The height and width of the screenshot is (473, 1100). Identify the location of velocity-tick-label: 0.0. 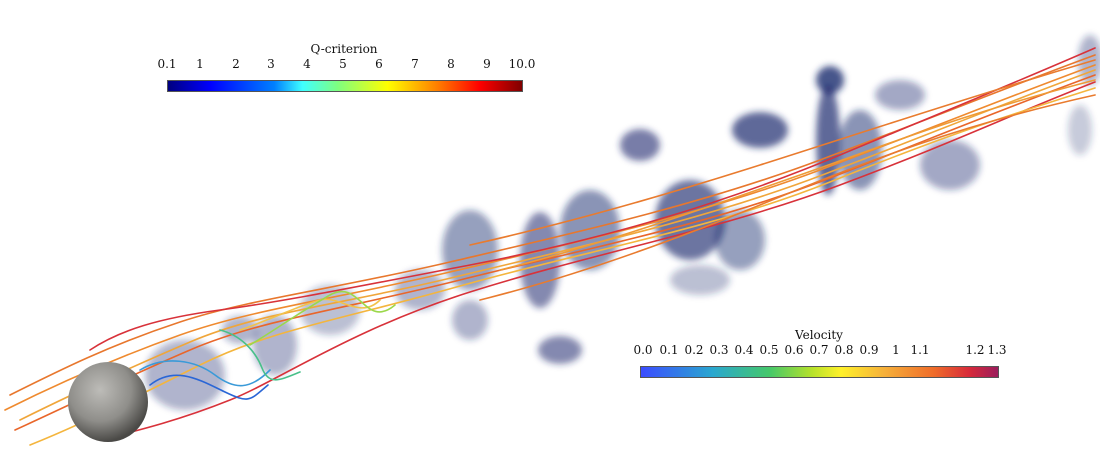
(643, 350).